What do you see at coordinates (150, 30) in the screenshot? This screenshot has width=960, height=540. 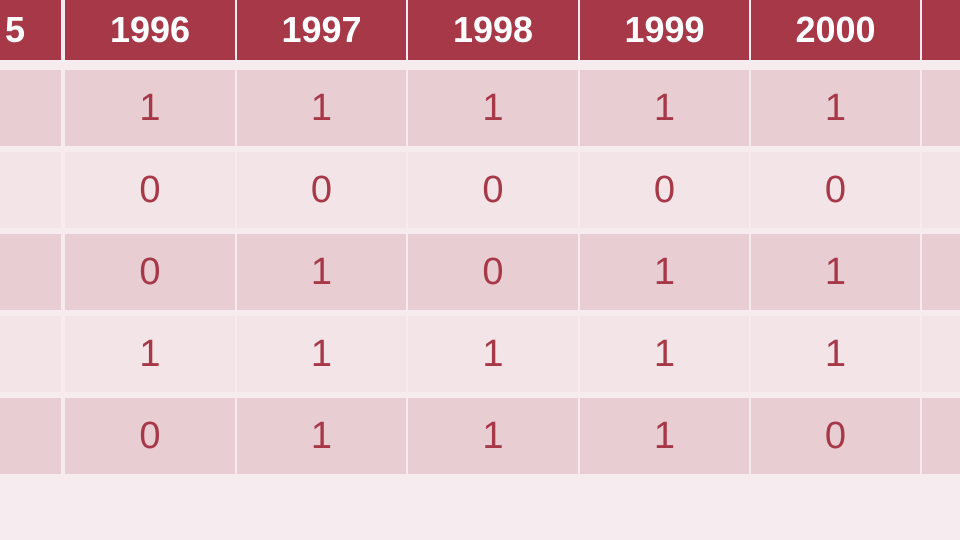 I see `column-header: 1996` at bounding box center [150, 30].